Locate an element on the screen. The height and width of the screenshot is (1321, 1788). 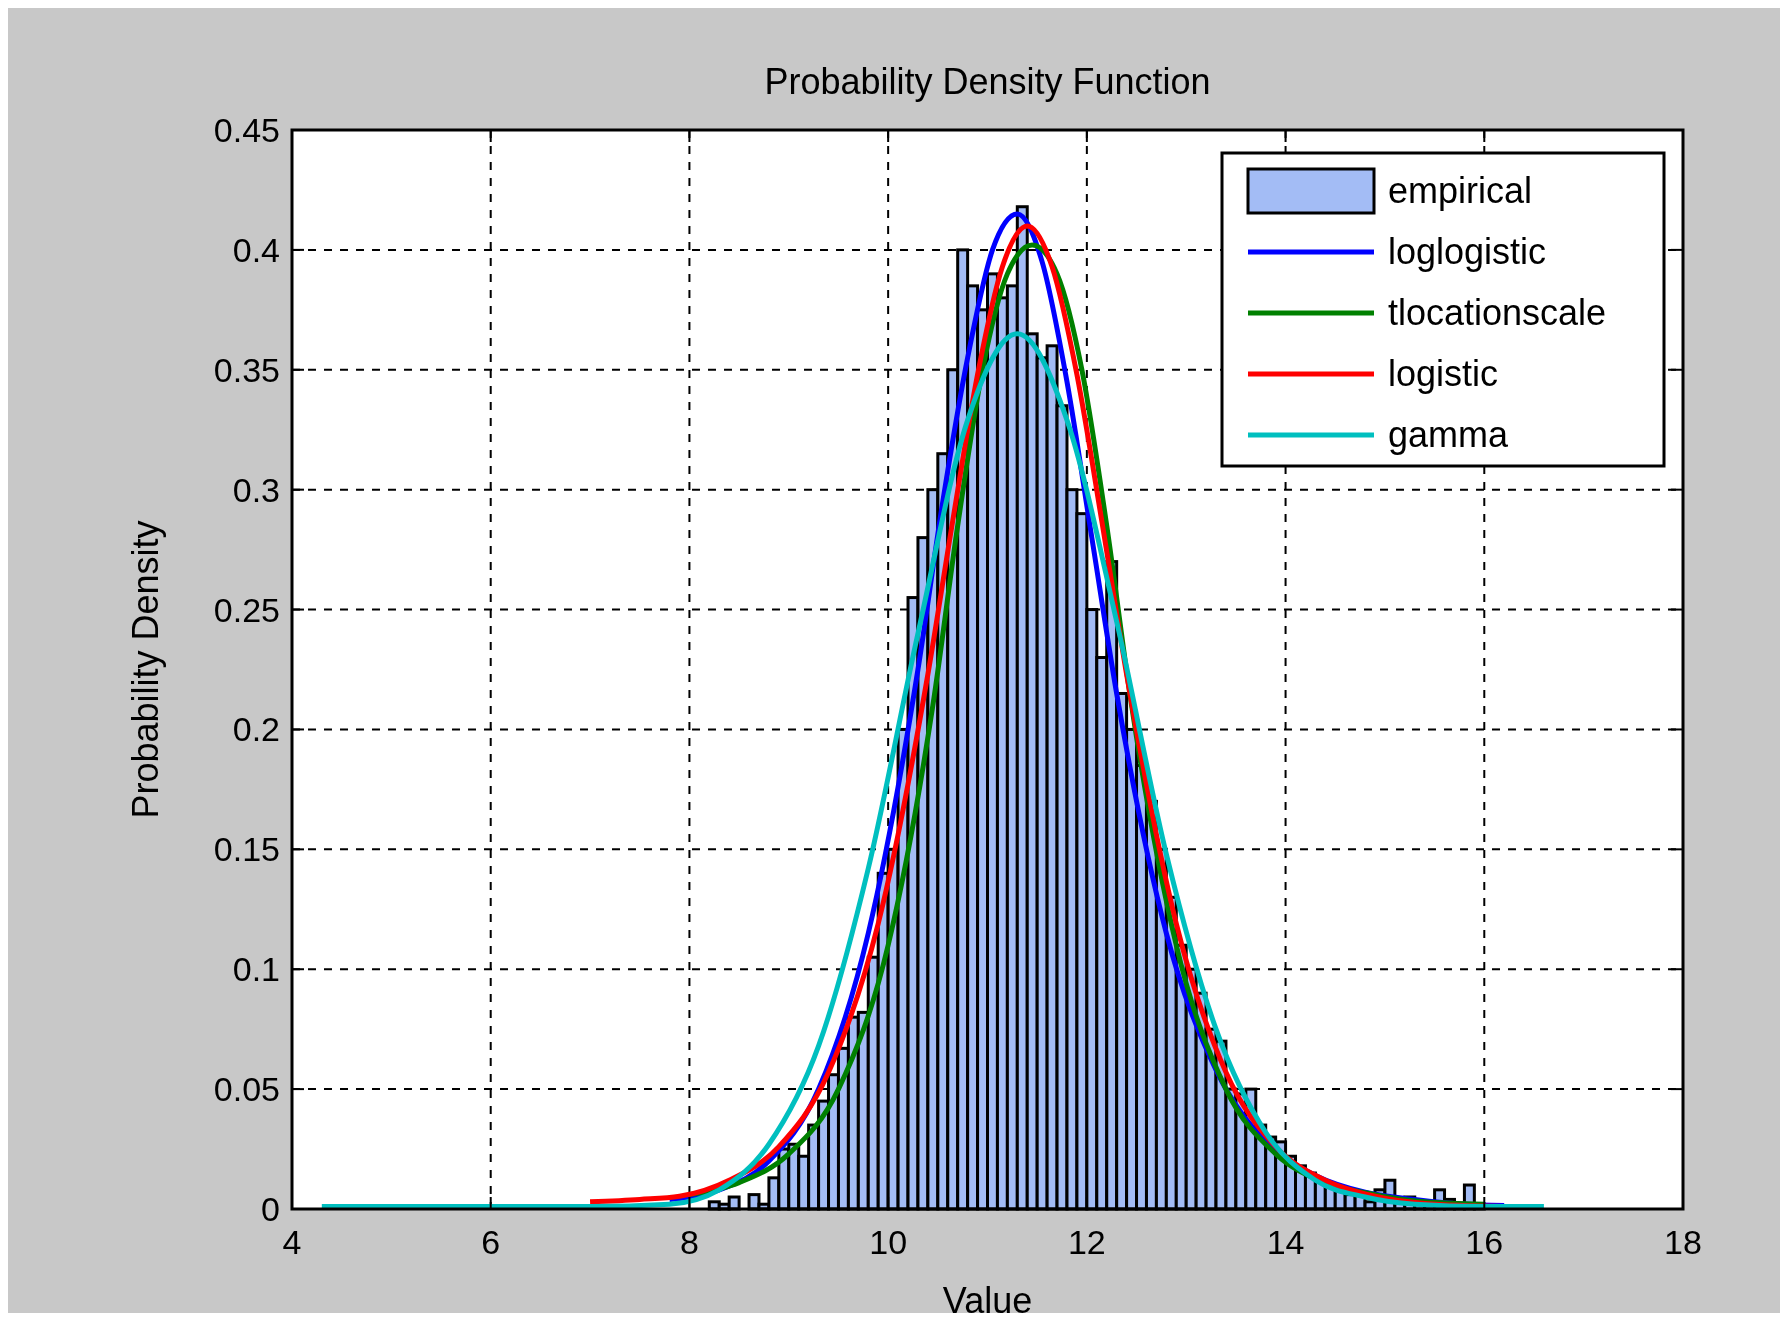
legend-label: loglogistic is located at coordinates (1467, 251).